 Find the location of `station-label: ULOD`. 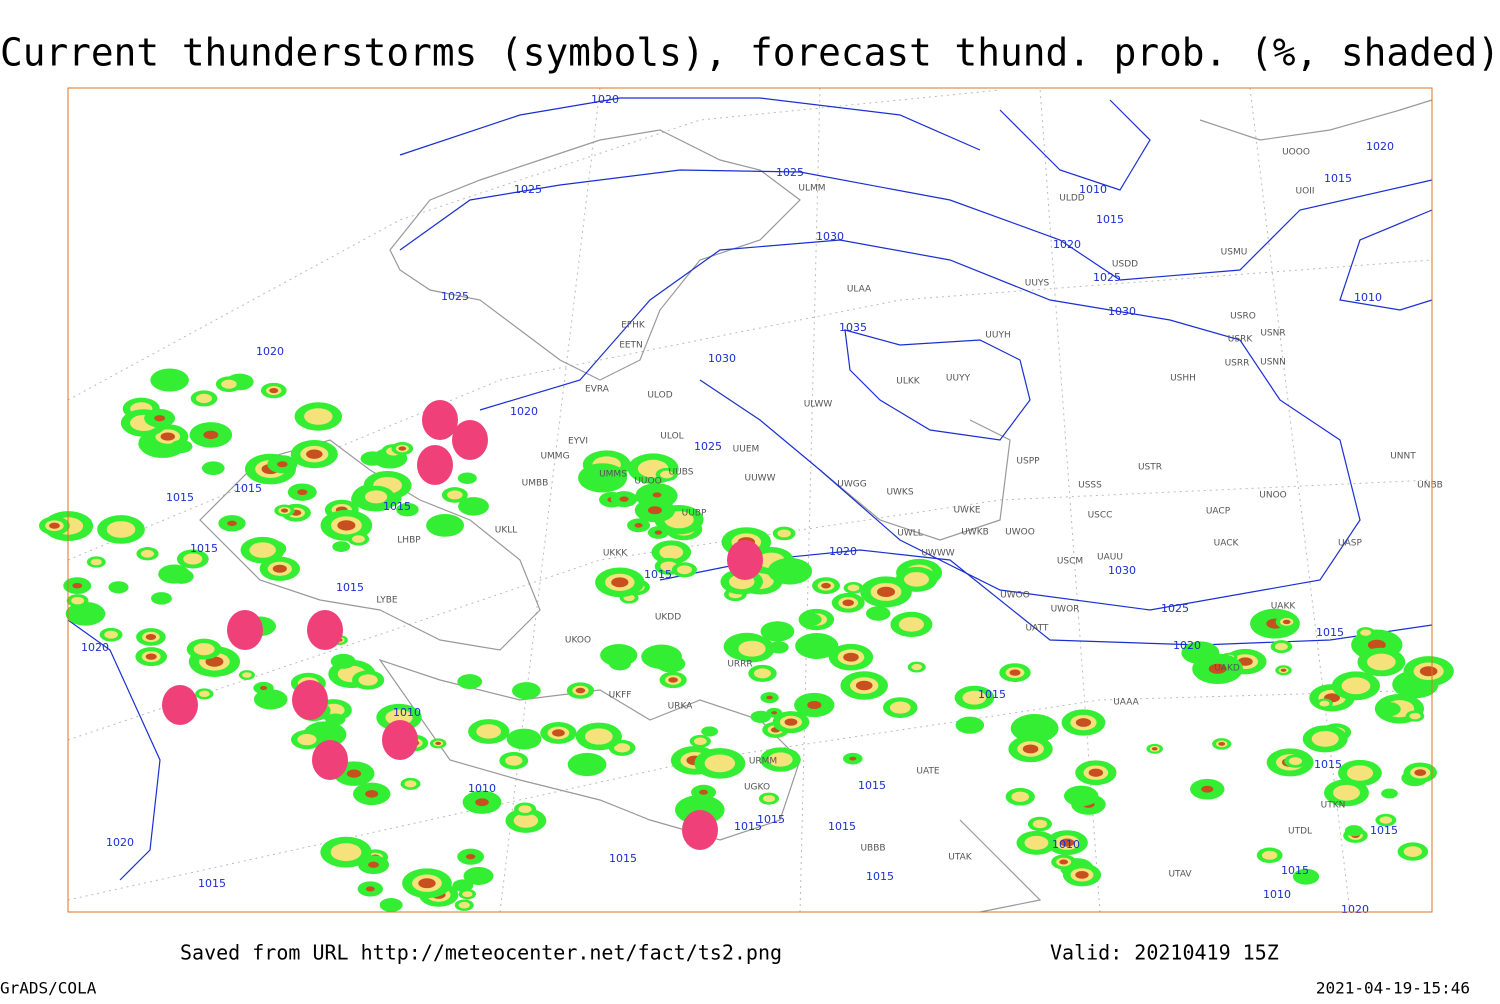

station-label: ULOD is located at coordinates (659, 396).